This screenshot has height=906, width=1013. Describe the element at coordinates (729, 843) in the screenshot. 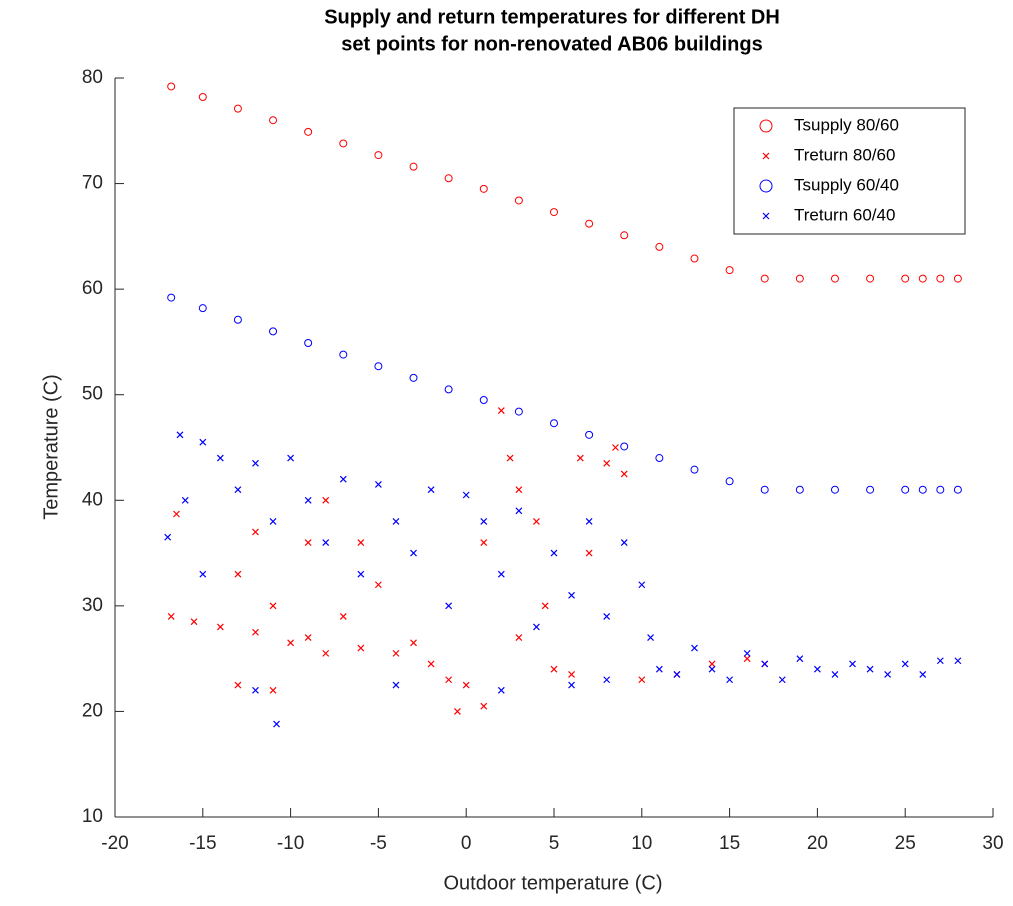

I see `x-tick-label: 15` at that location.